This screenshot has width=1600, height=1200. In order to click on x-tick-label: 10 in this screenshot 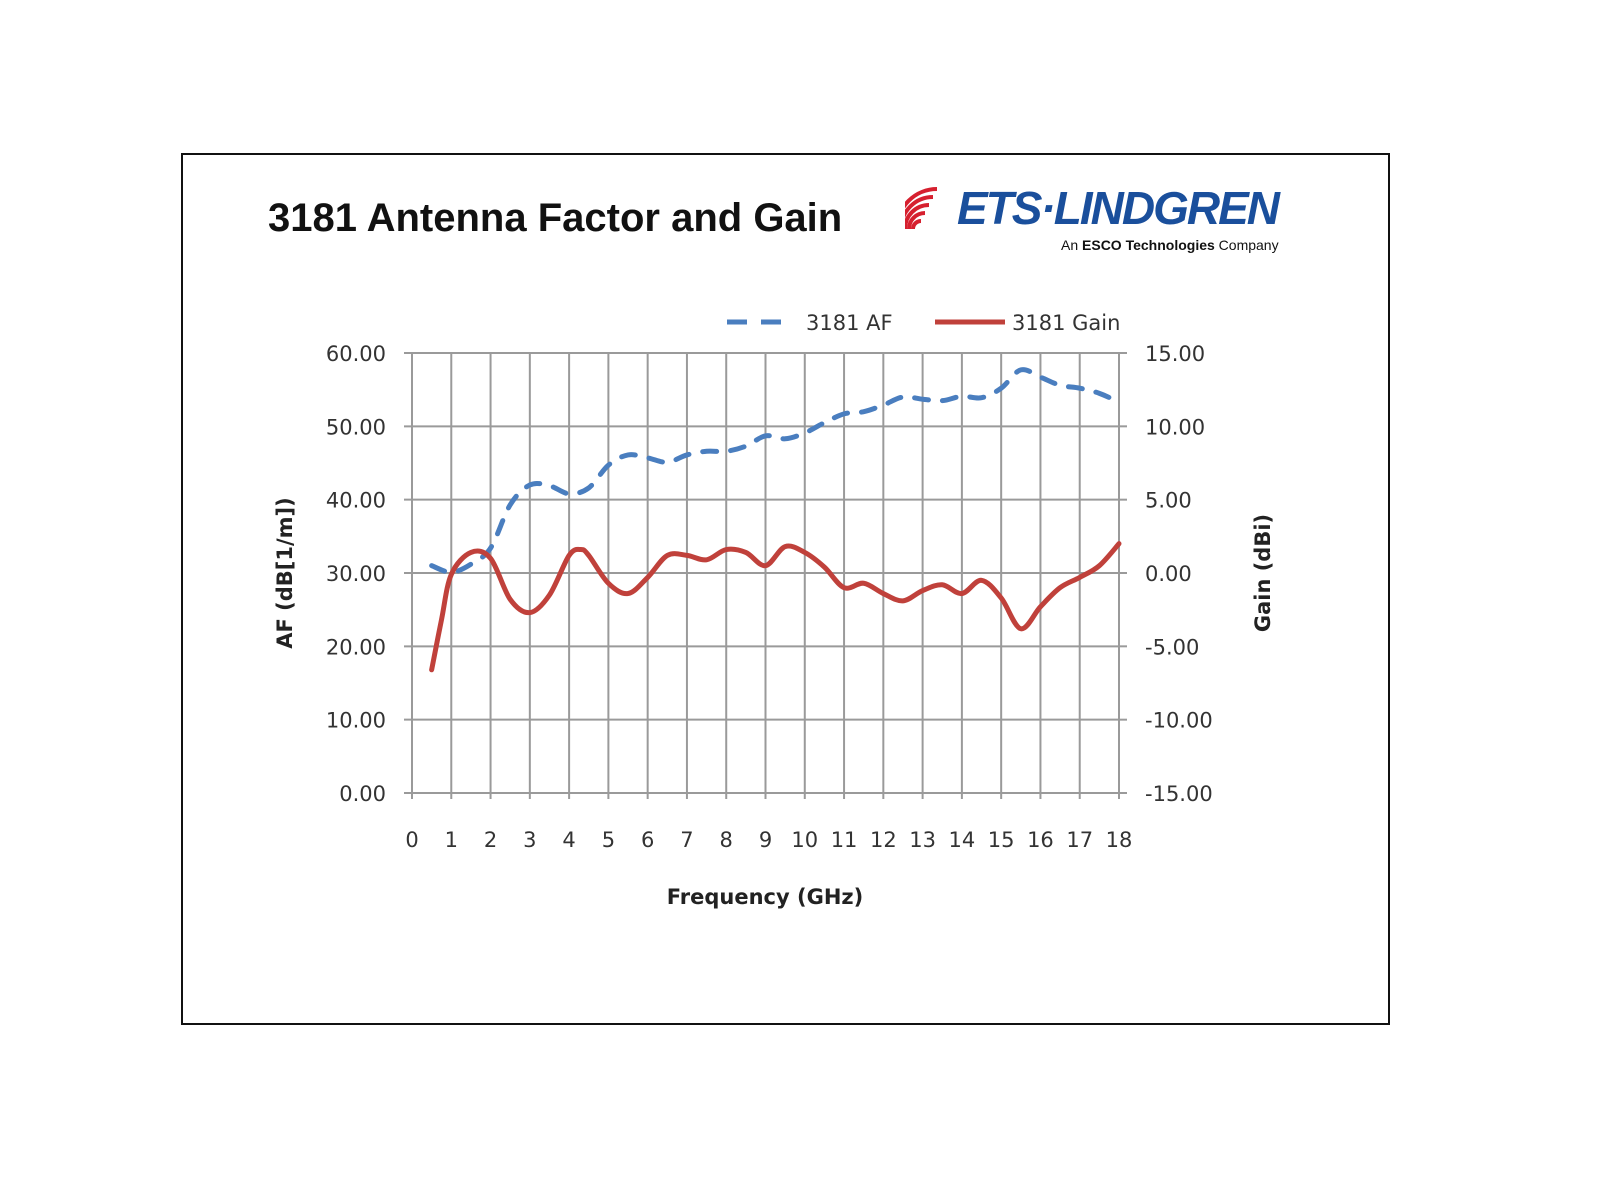, I will do `click(804, 840)`.